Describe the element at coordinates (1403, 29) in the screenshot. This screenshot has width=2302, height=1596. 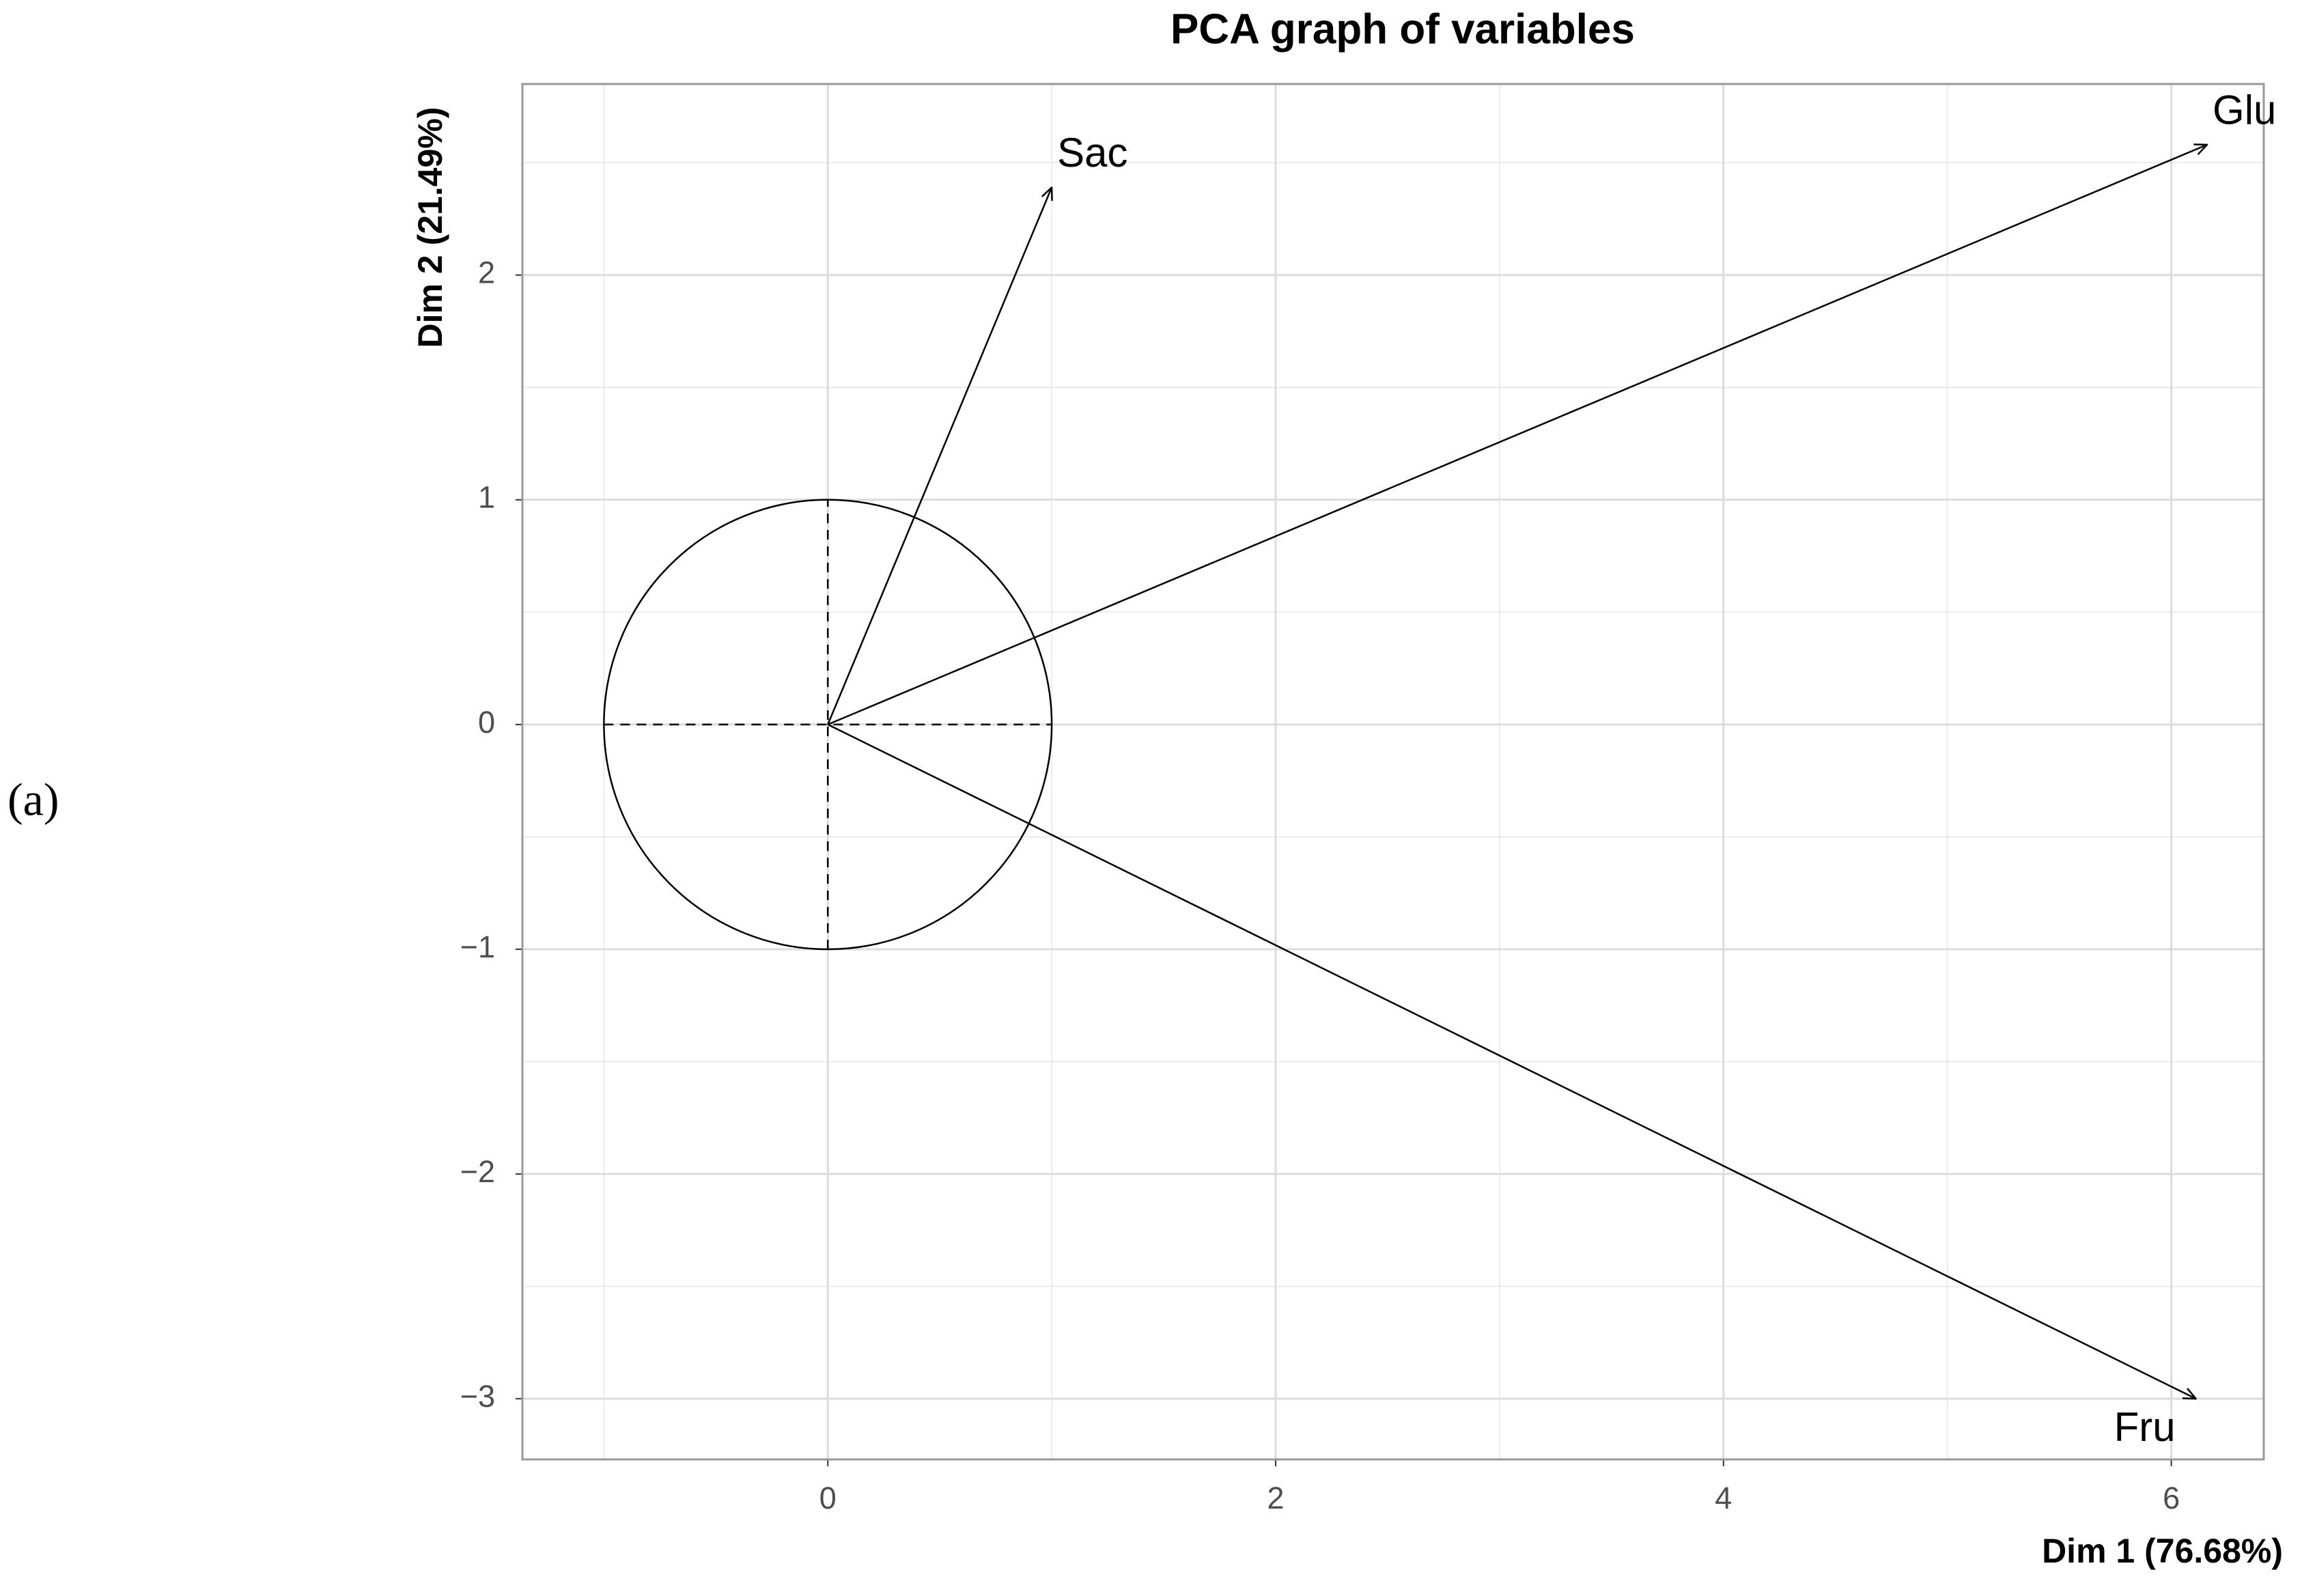
I see `chart-title: PCA graph of variables` at that location.